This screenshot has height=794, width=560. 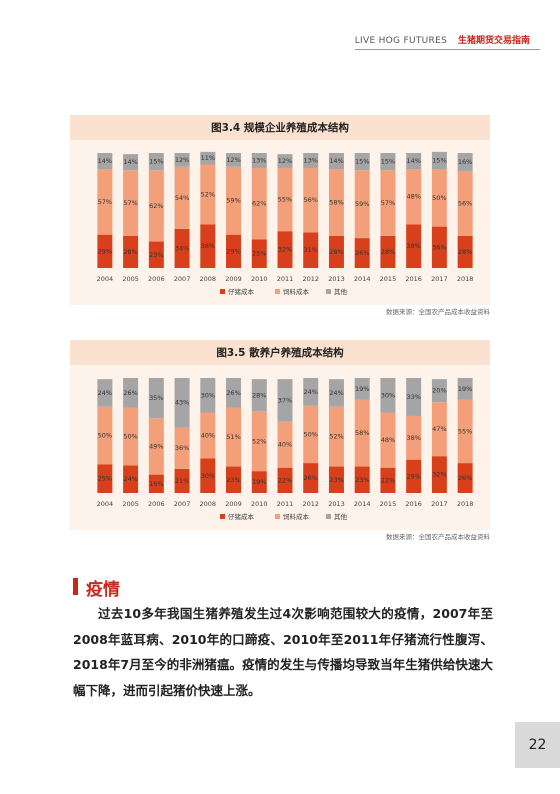 I want to click on data-label: 36%, so click(x=439, y=247).